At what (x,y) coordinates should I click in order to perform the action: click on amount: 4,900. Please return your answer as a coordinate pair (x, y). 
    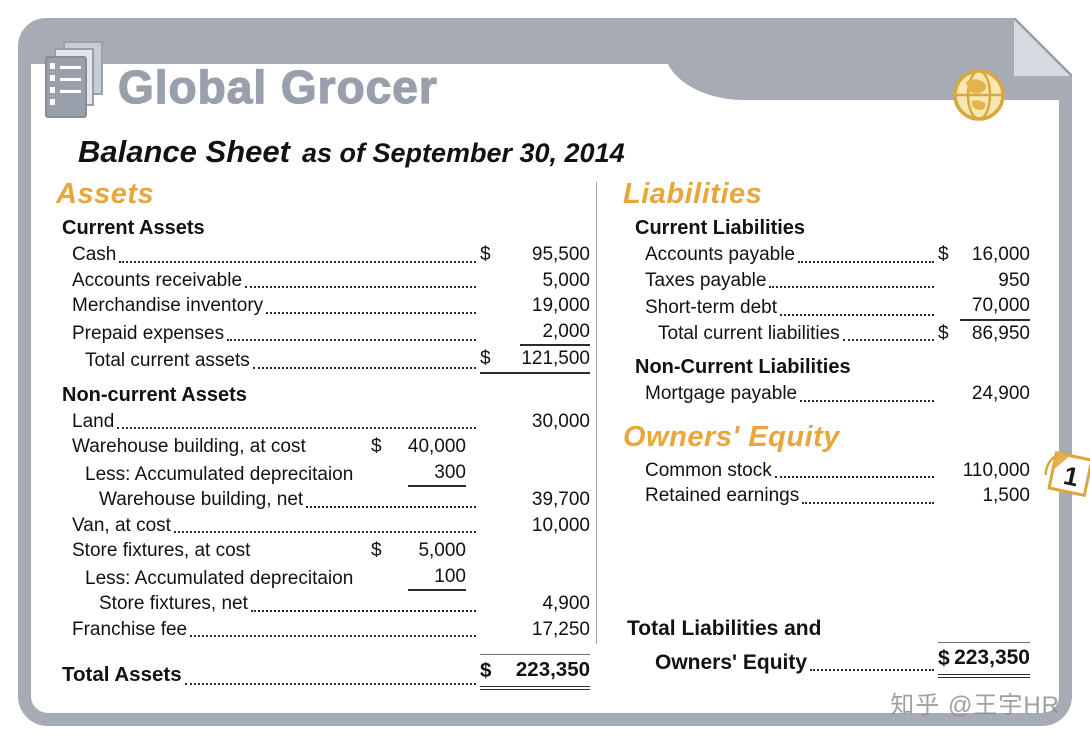
    Looking at the image, I should click on (535, 604).